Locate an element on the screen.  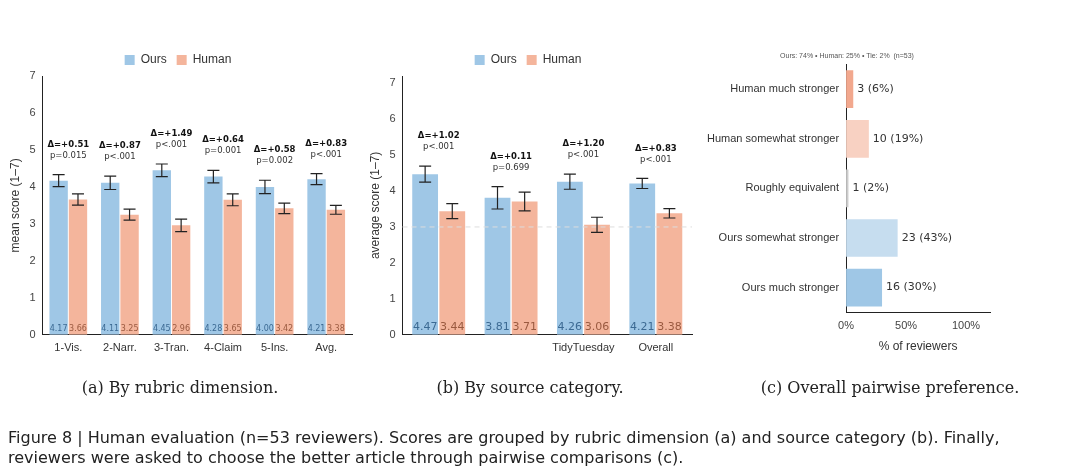
annotation: Δ=+0.87 p<.001 is located at coordinates (119, 151).